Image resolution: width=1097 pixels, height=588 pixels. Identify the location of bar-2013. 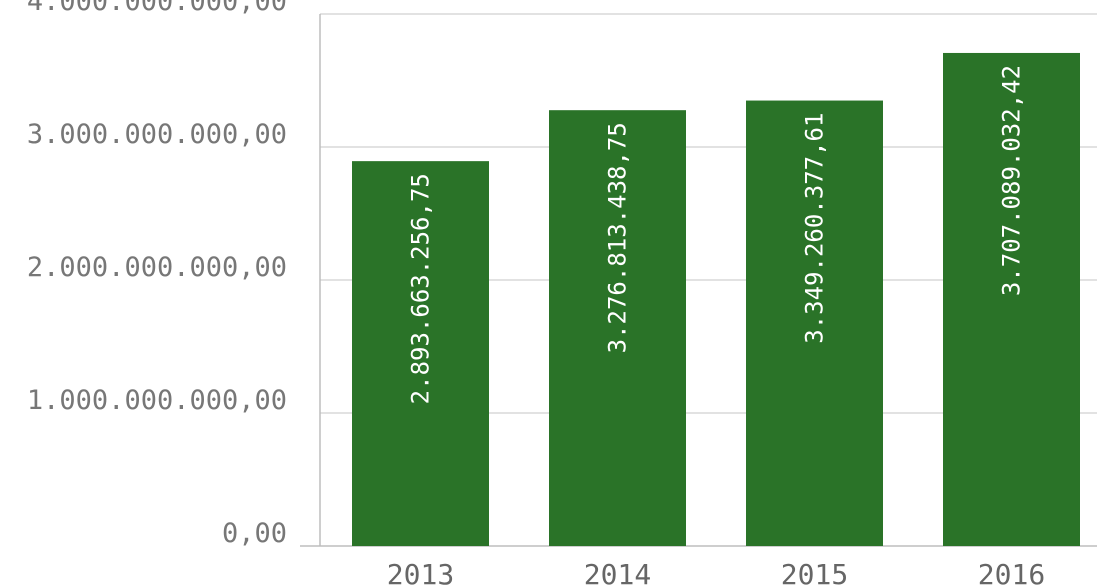
(420, 353).